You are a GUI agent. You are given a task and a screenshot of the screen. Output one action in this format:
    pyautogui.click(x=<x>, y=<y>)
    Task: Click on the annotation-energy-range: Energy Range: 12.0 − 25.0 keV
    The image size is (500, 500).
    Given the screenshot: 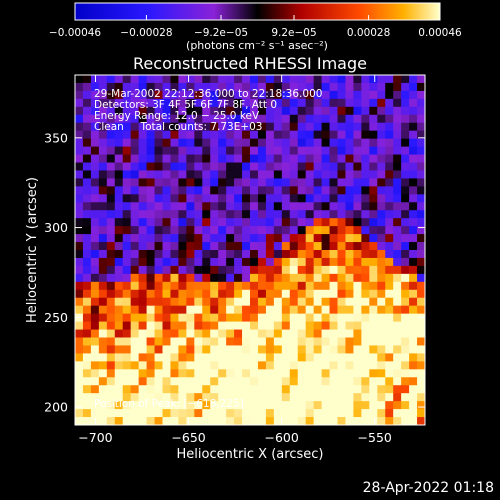 What is the action you would take?
    pyautogui.click(x=177, y=116)
    